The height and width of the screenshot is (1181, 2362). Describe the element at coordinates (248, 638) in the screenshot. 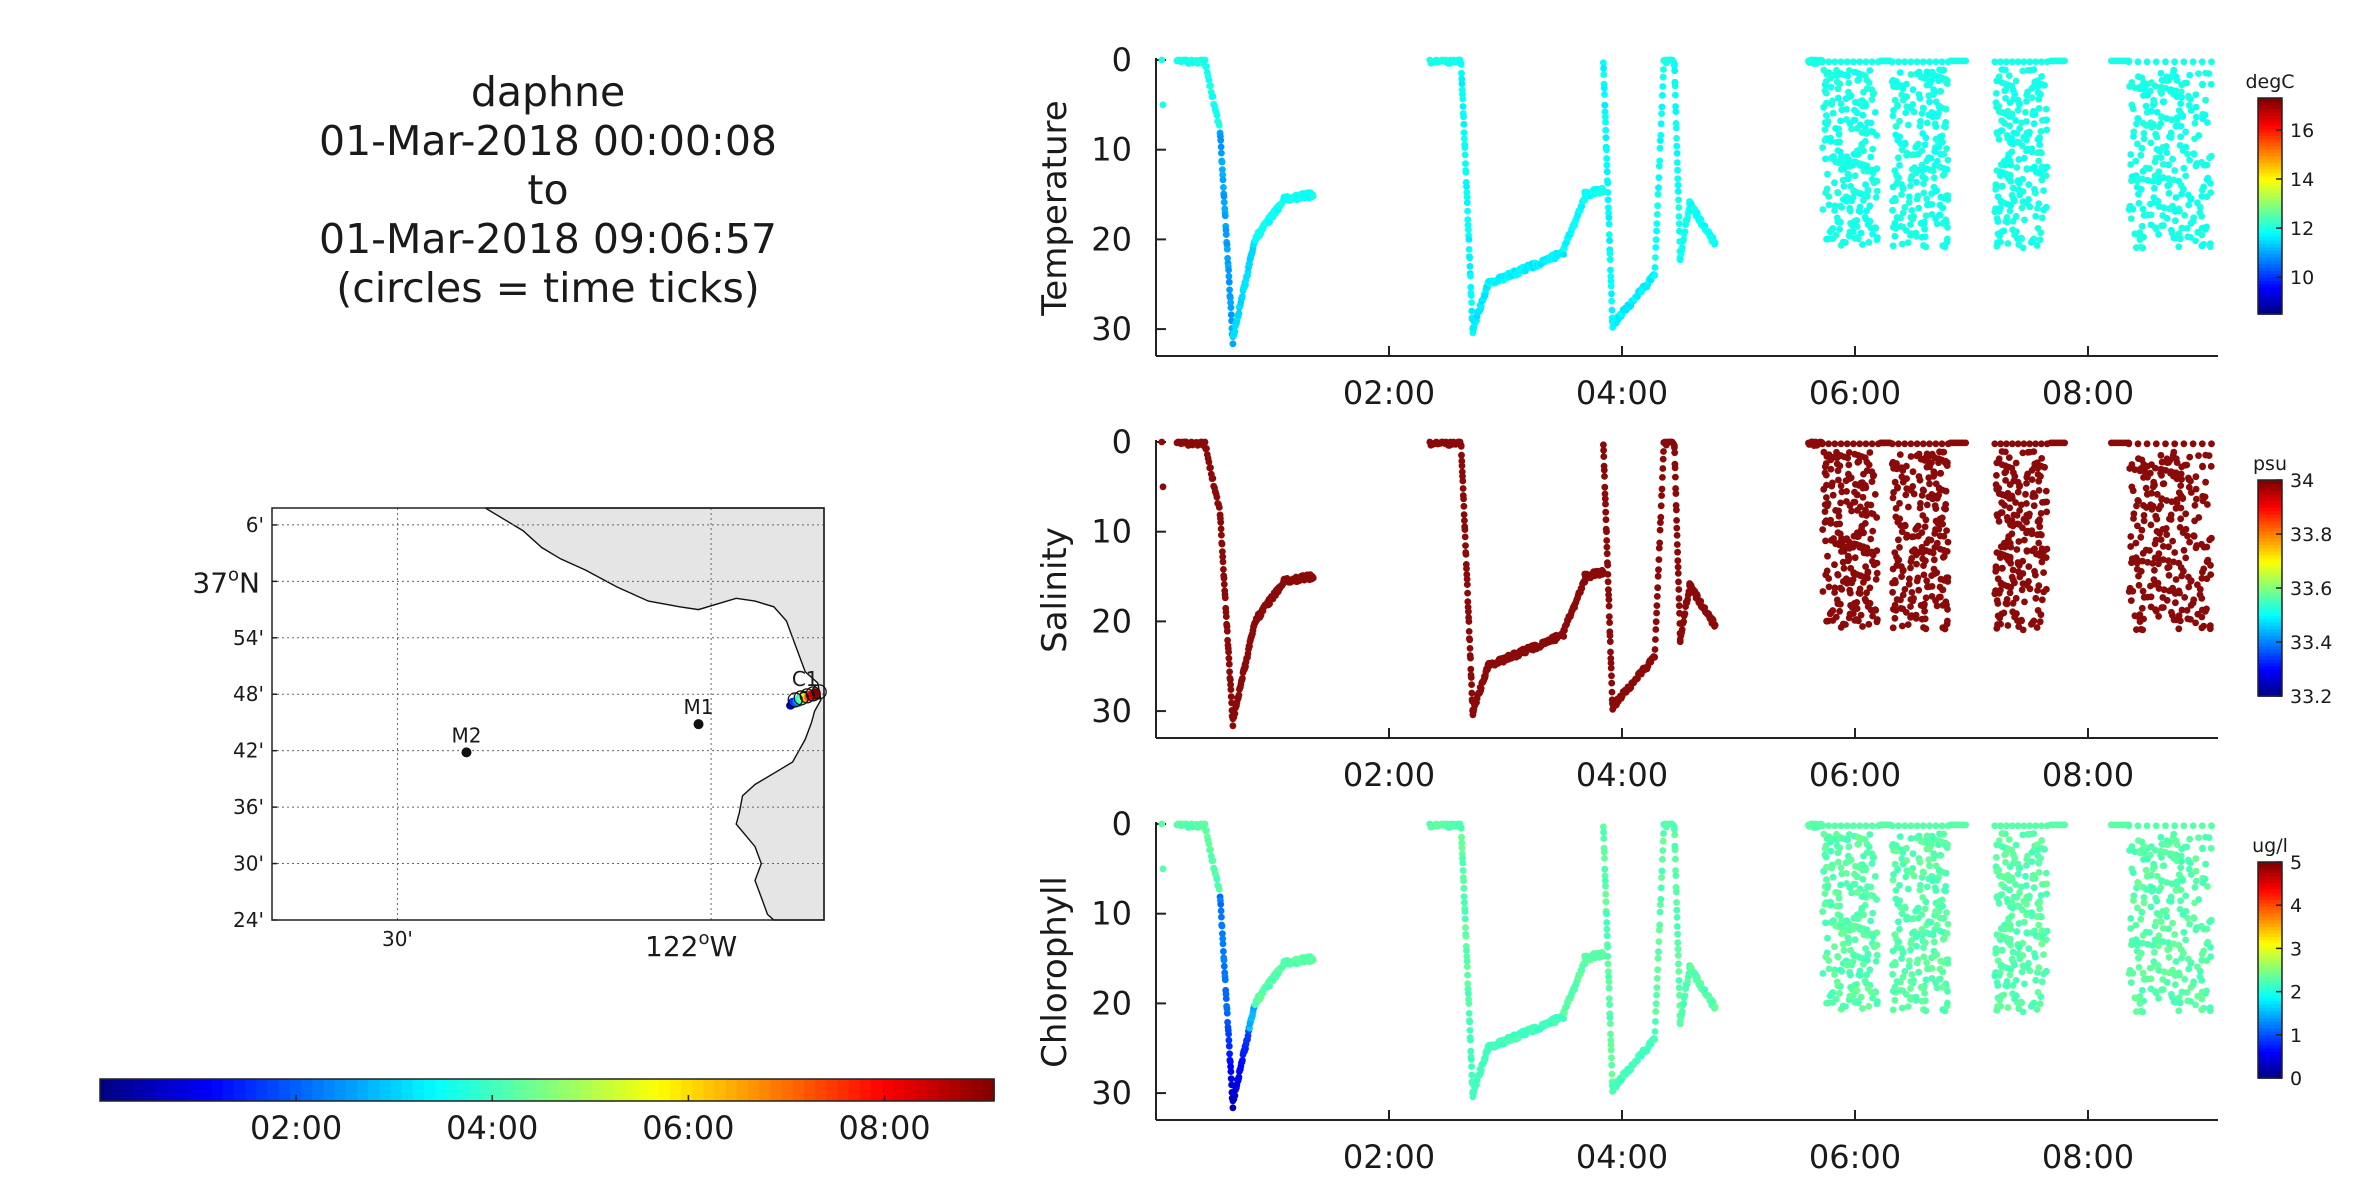

I see `lat-tick-label: 54'` at that location.